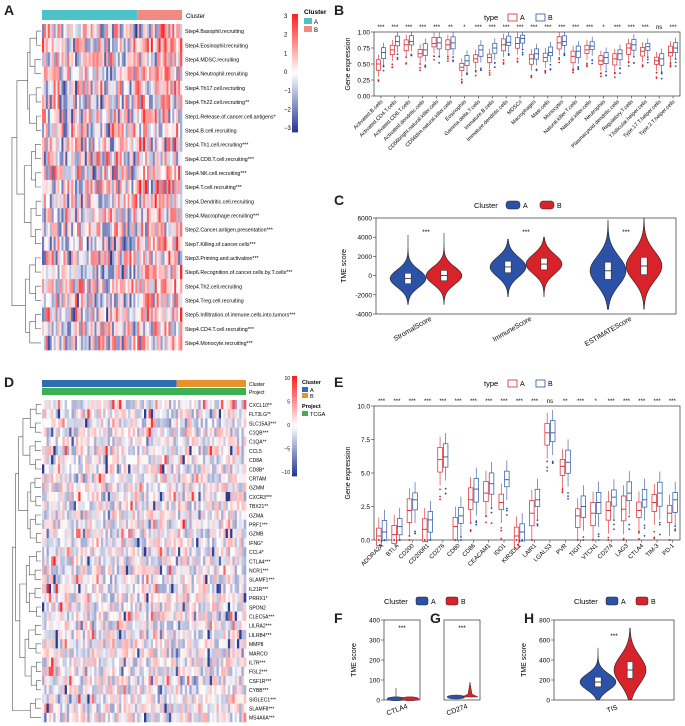 The width and height of the screenshot is (685, 726). I want to click on outlier-point, so click(503, 62).